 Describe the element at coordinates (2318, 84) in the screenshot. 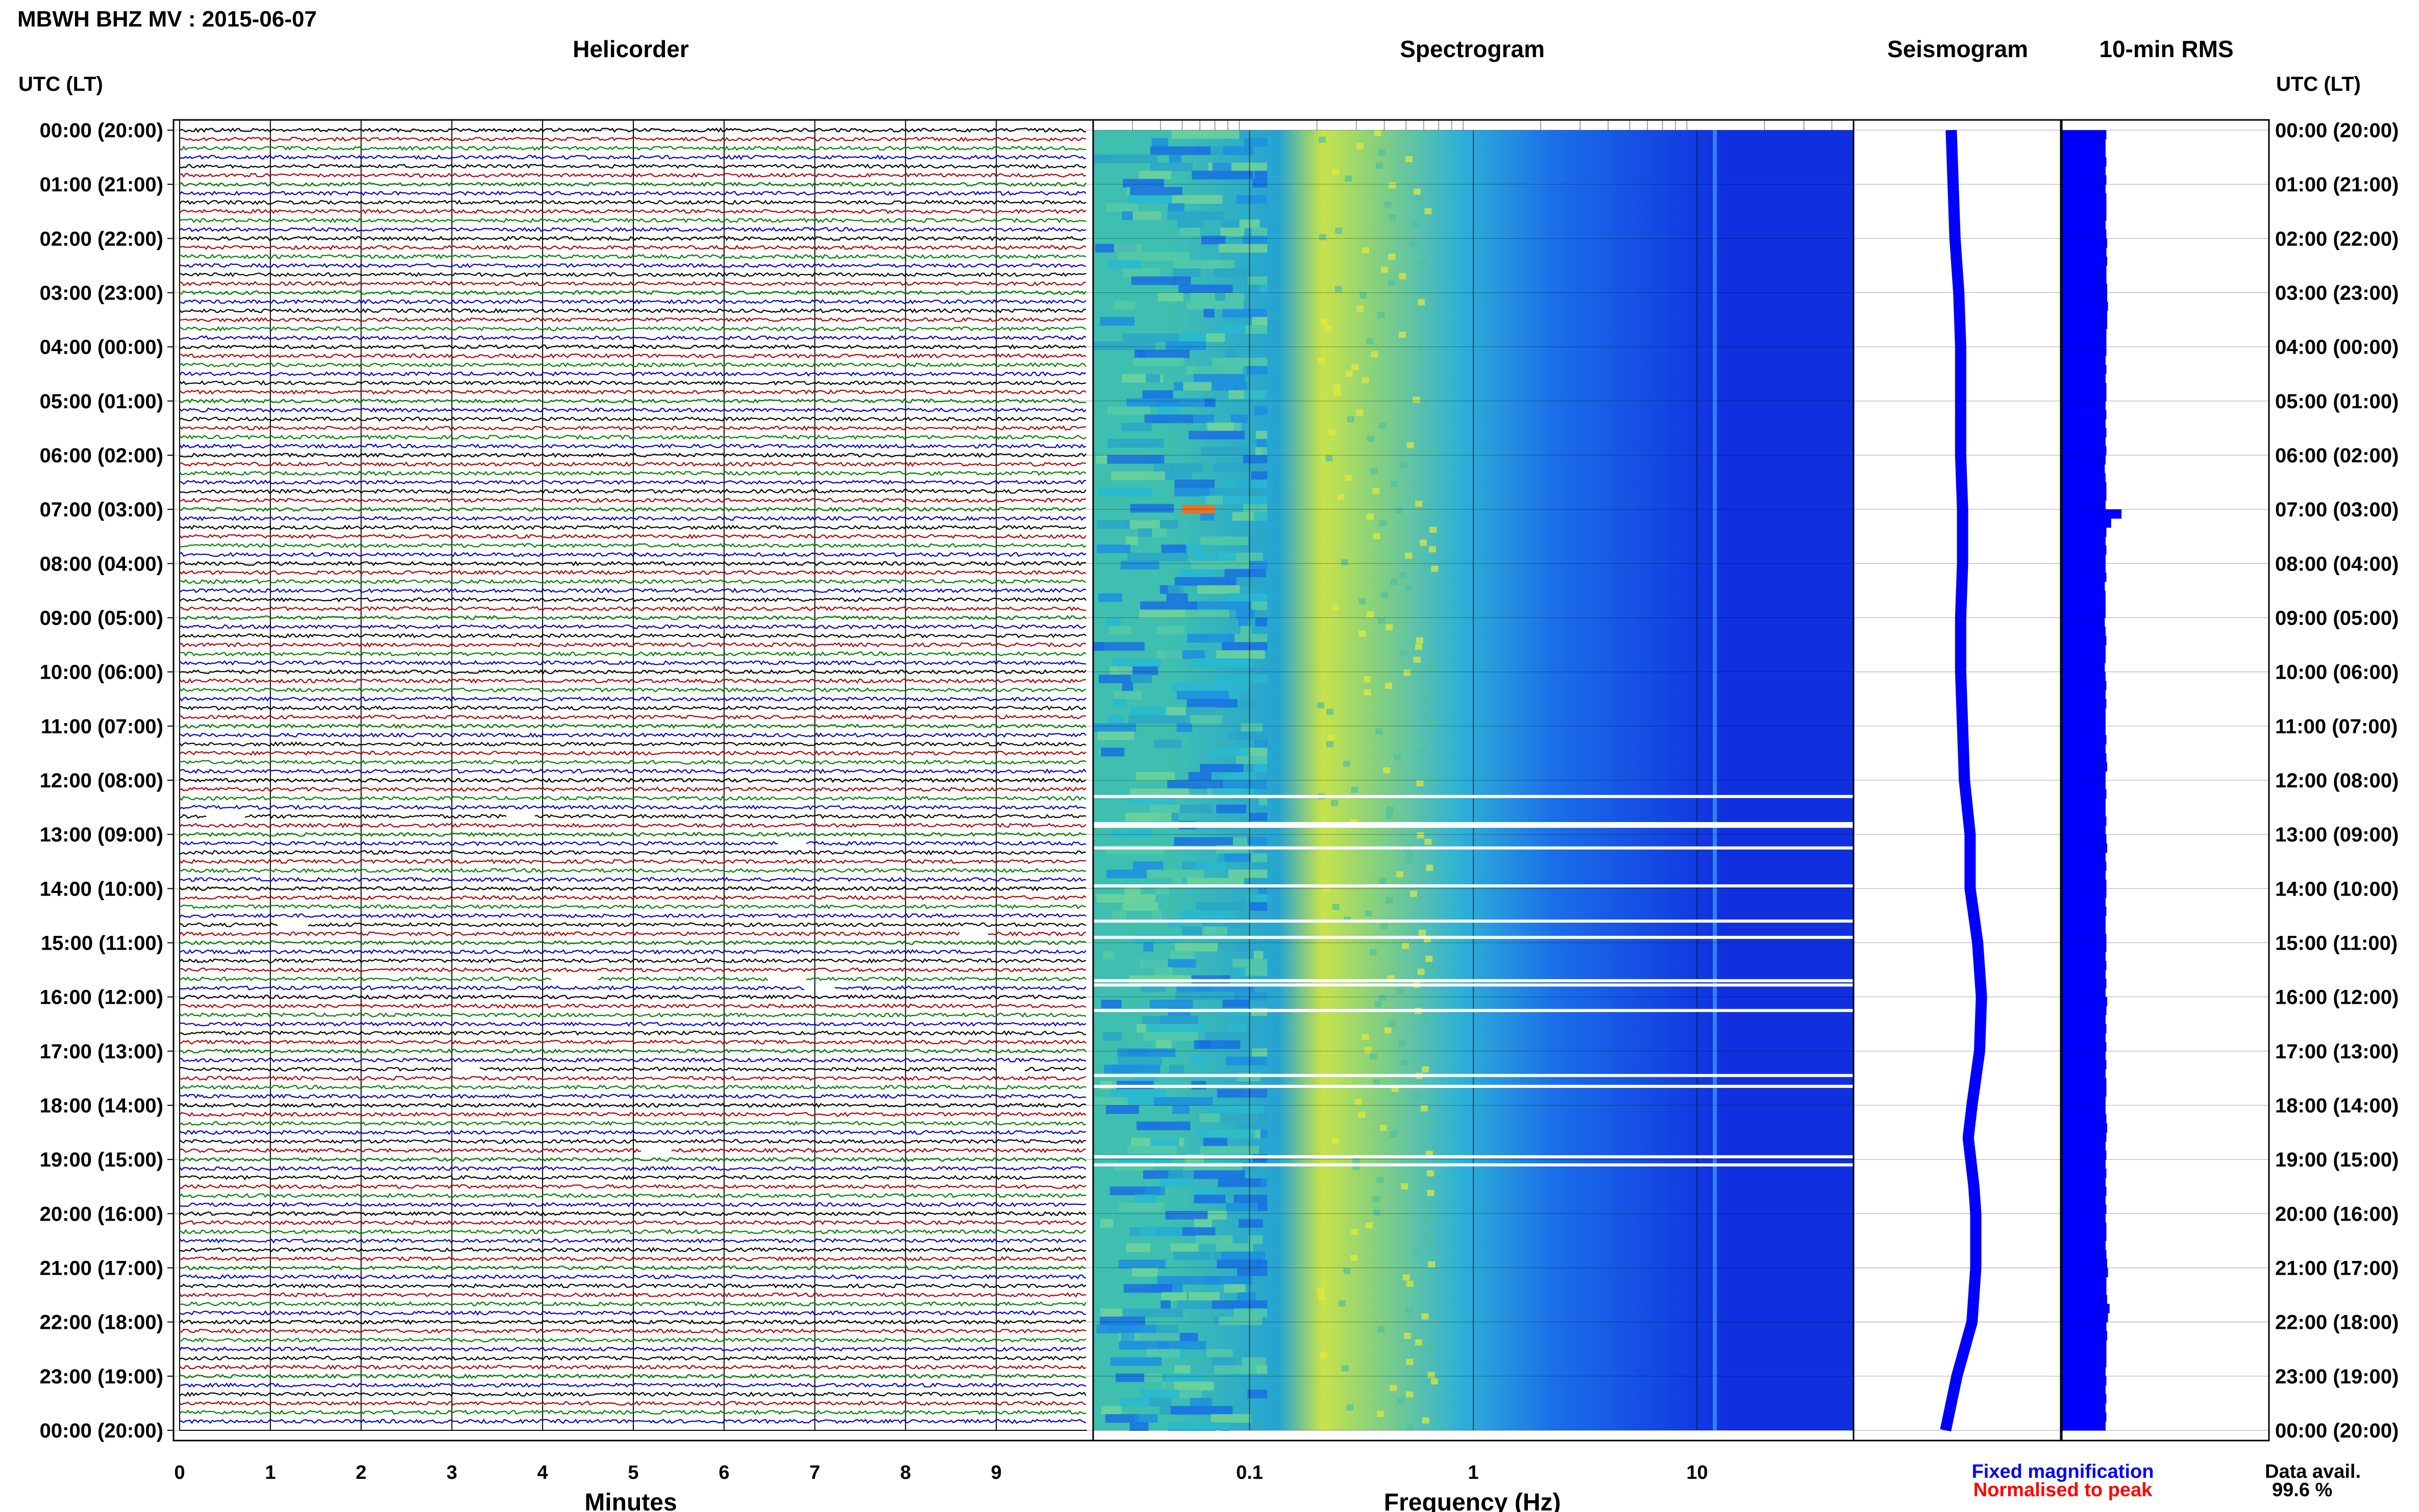

I see `utc-label-right: UTC (LT)` at that location.